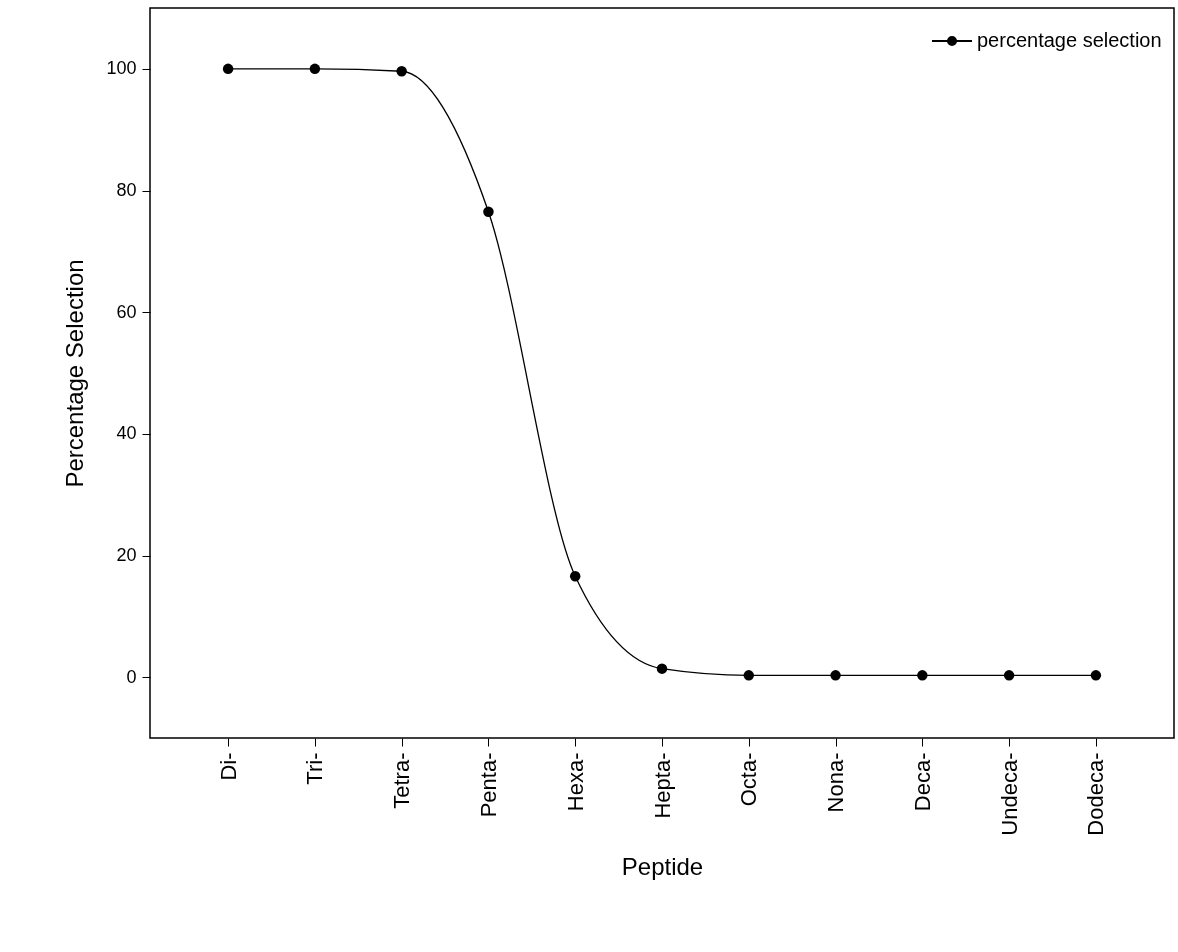 The width and height of the screenshot is (1178, 952). What do you see at coordinates (131, 676) in the screenshot?
I see `y-tick-label: 0` at bounding box center [131, 676].